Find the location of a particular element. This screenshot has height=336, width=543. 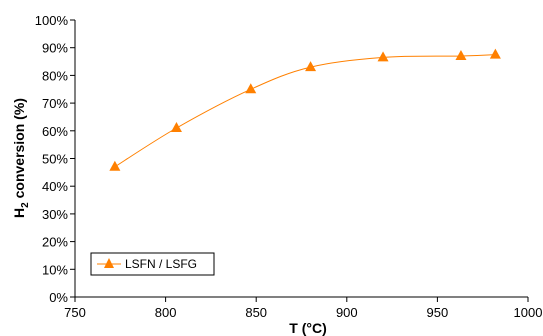

y-tick-label: 40% is located at coordinates (55, 186).